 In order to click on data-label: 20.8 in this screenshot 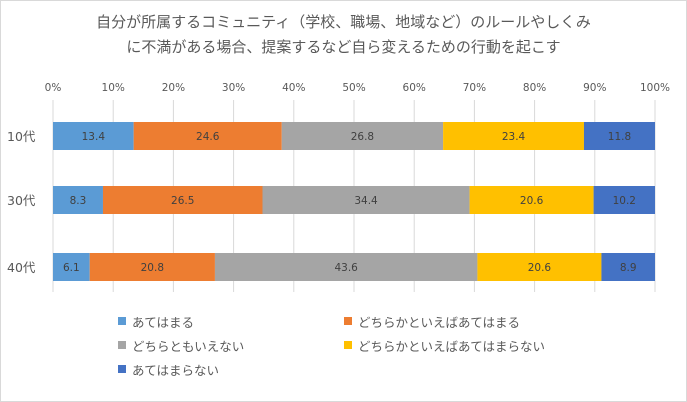, I will do `click(152, 268)`.